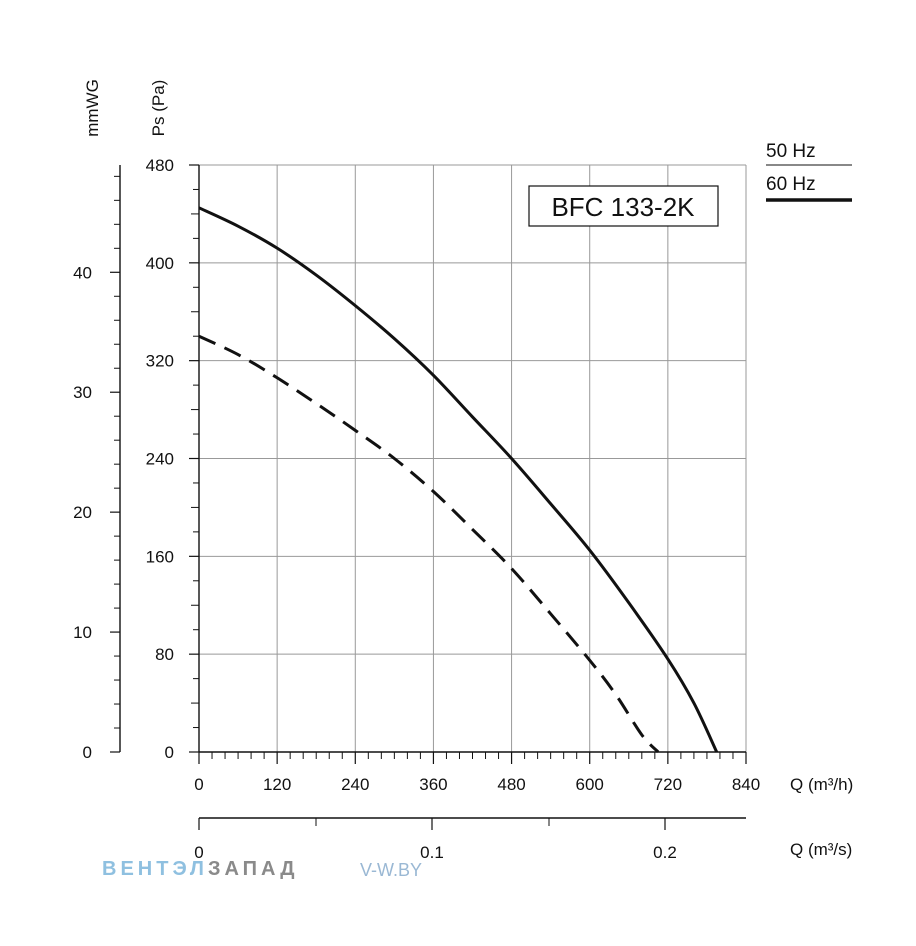  I want to click on y2-tick-label: 30, so click(82, 392).